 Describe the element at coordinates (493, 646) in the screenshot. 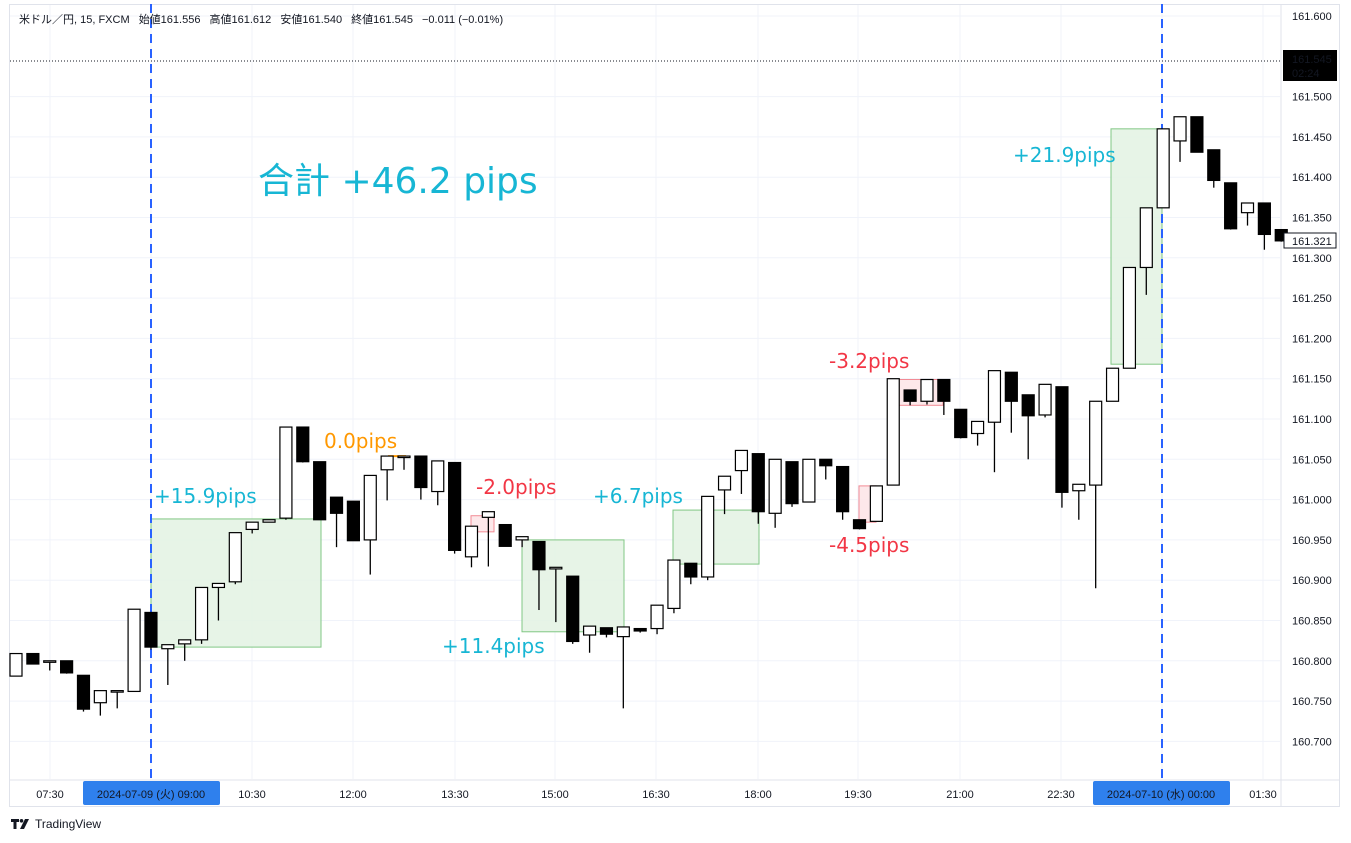

I see `trade-pips-label: +11.4pips` at that location.